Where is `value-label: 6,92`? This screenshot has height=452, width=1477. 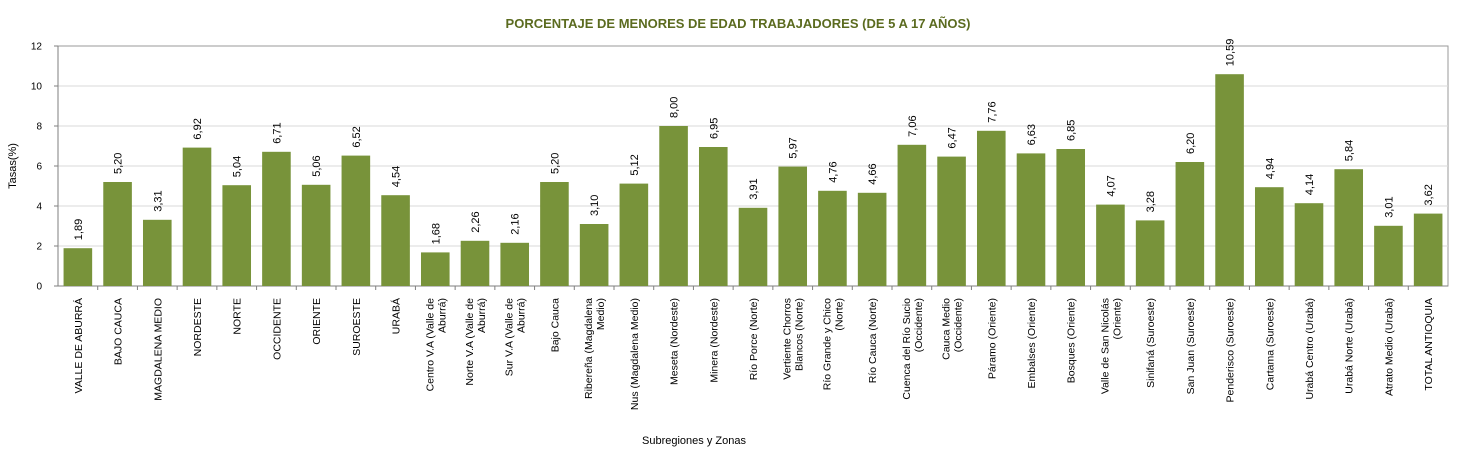
value-label: 6,92 is located at coordinates (198, 128).